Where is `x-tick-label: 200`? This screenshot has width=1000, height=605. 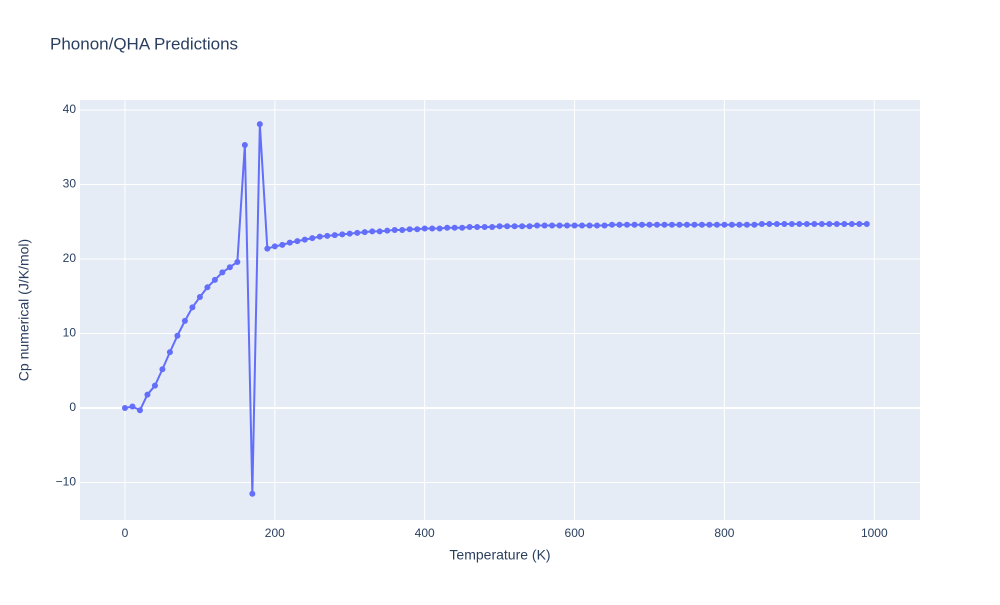
x-tick-label: 200 is located at coordinates (275, 533).